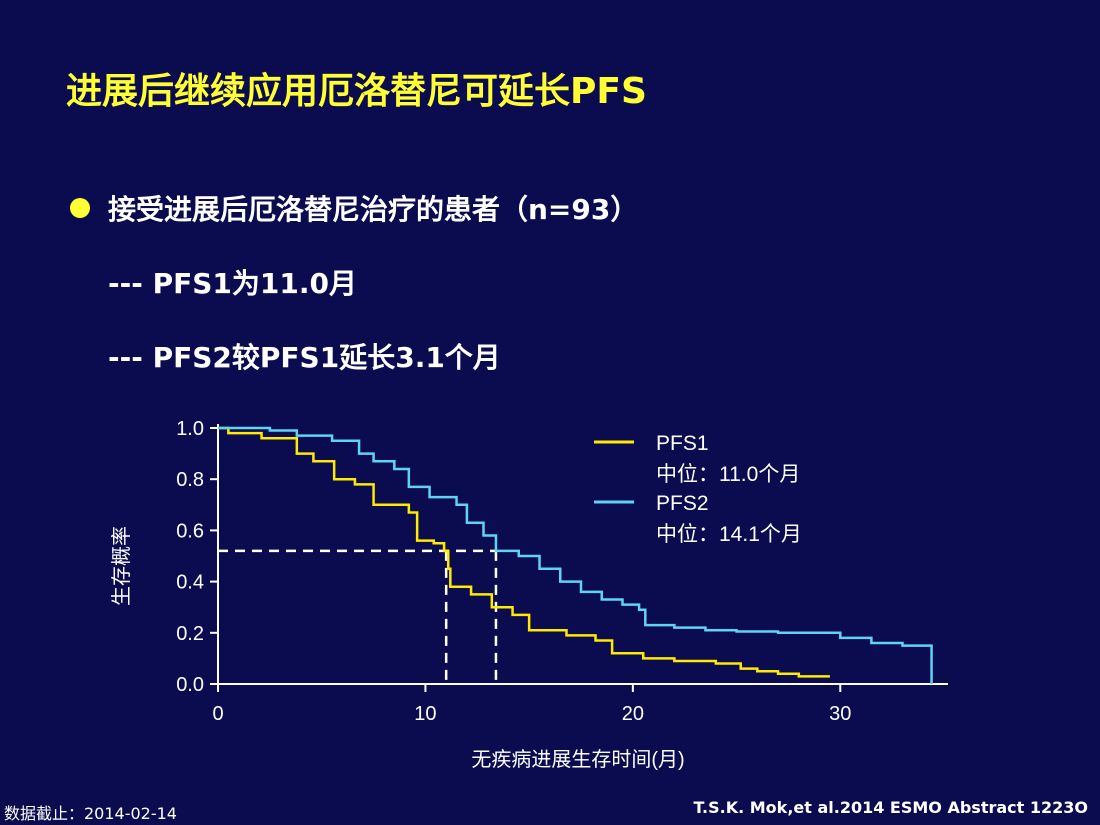 Image resolution: width=1100 pixels, height=825 pixels. Describe the element at coordinates (698, 489) in the screenshot. I see `chart-legend: PFS1 中位：11.0个月 PFS2 中位：14.1个月` at that location.